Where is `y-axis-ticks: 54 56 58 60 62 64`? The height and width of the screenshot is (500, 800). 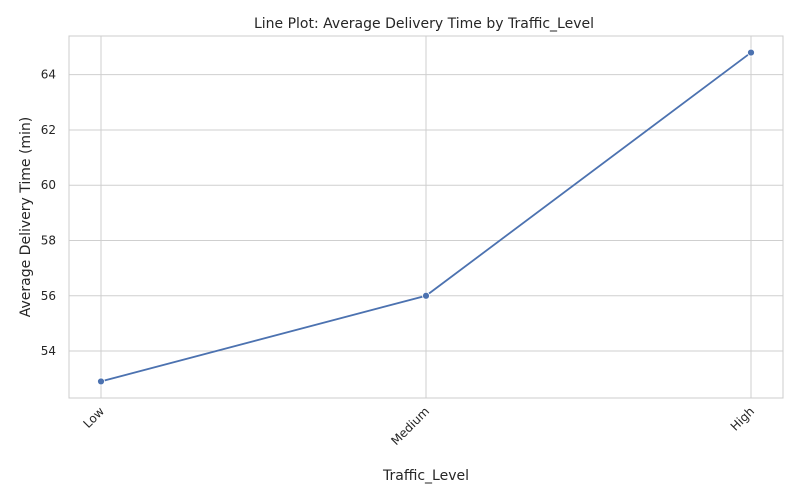
y-axis-ticks: 54 56 58 60 62 64 is located at coordinates (48, 213).